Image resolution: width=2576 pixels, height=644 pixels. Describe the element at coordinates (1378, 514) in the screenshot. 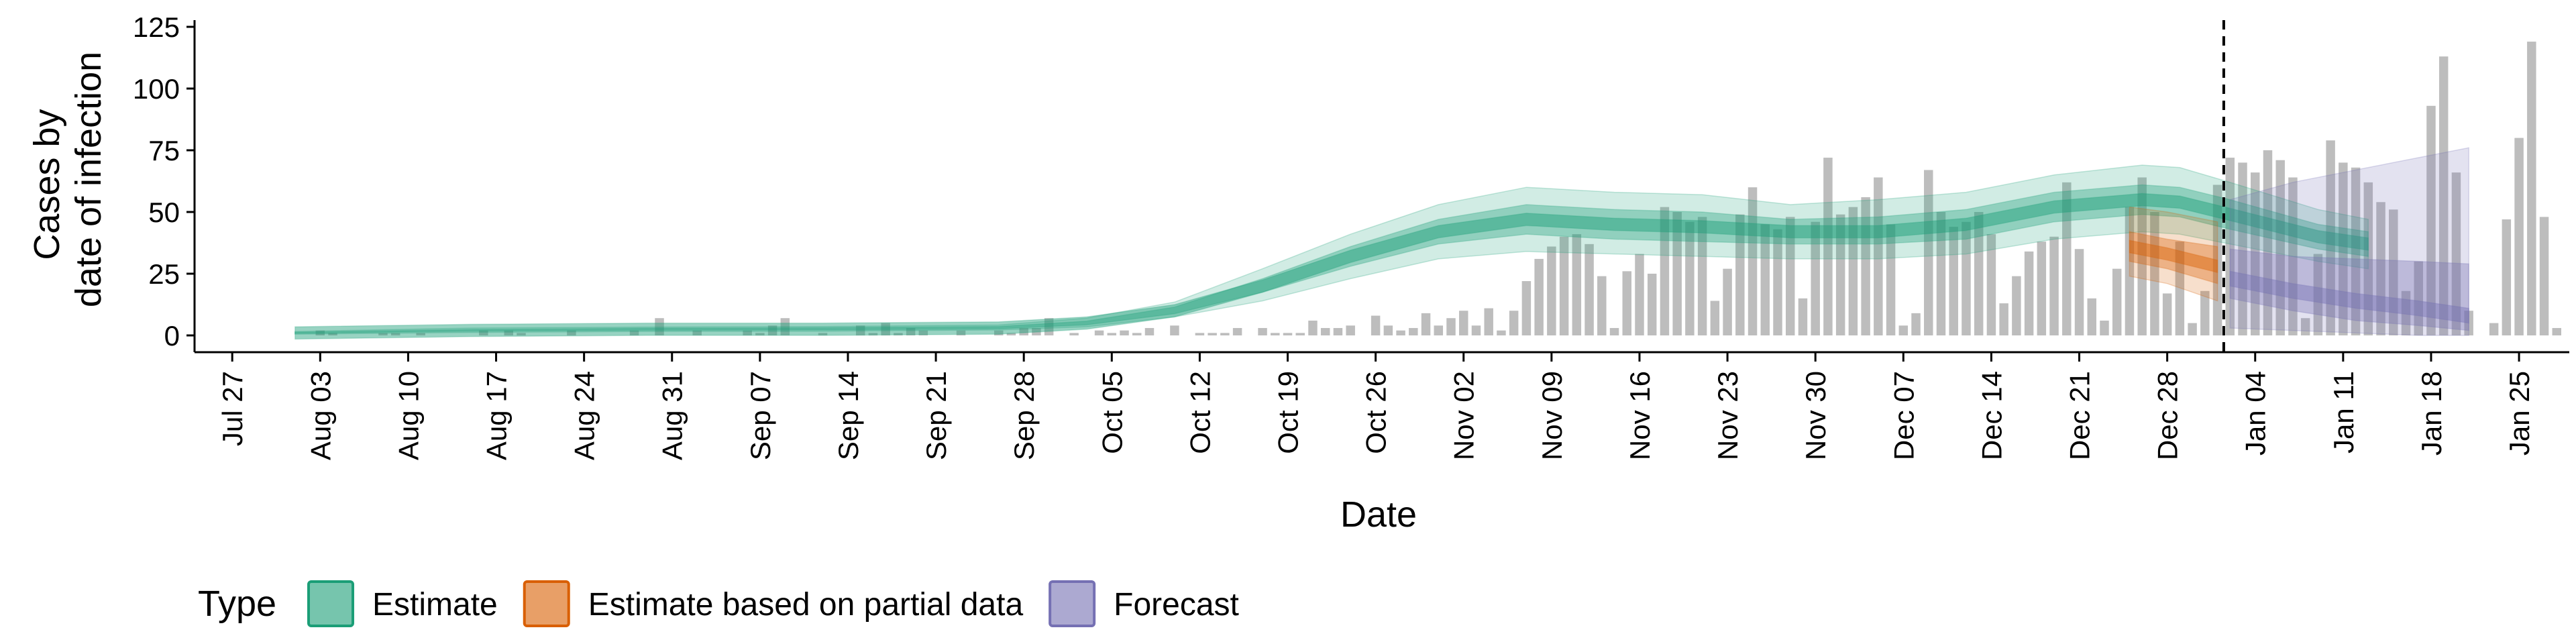

I see `x-axis-title: Date` at that location.